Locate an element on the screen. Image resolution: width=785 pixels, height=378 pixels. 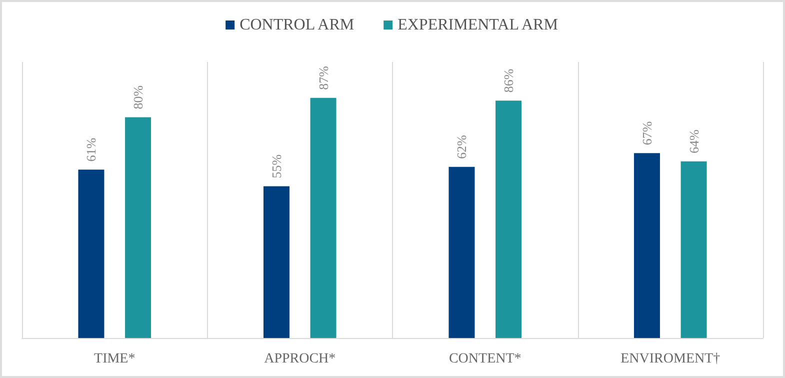
data-label: 61% is located at coordinates (91, 150).